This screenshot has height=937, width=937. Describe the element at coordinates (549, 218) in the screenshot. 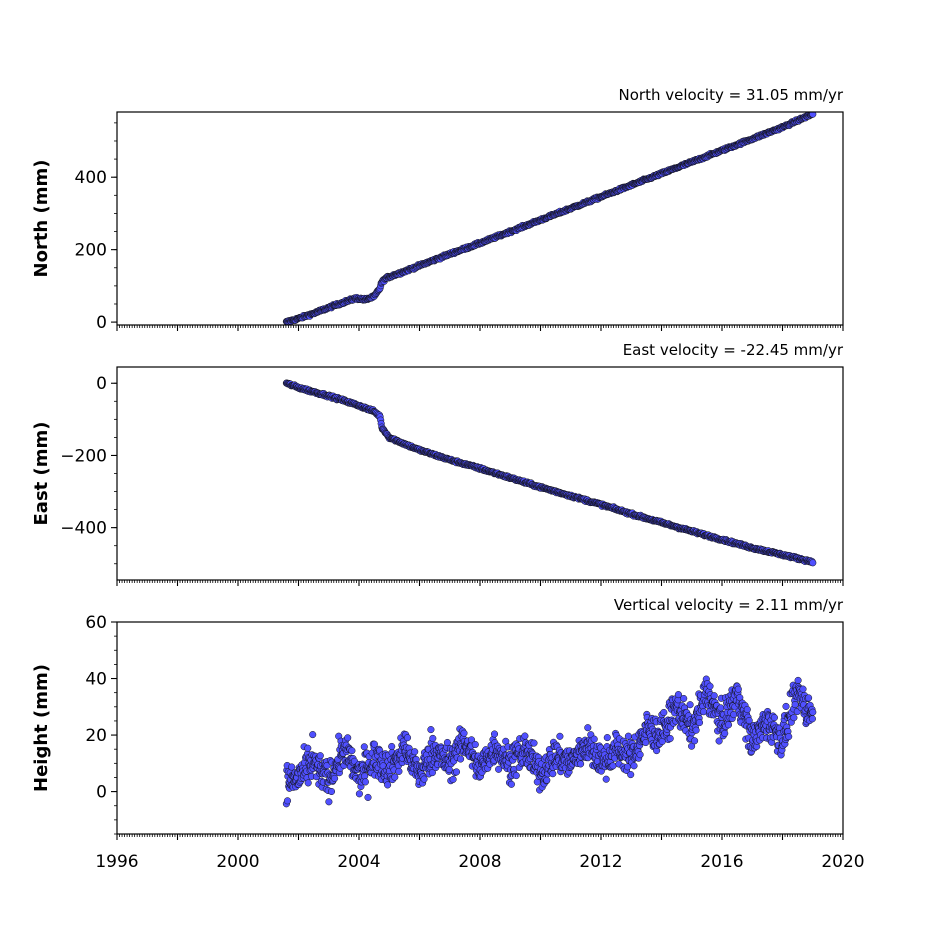

I see `north-points` at that location.